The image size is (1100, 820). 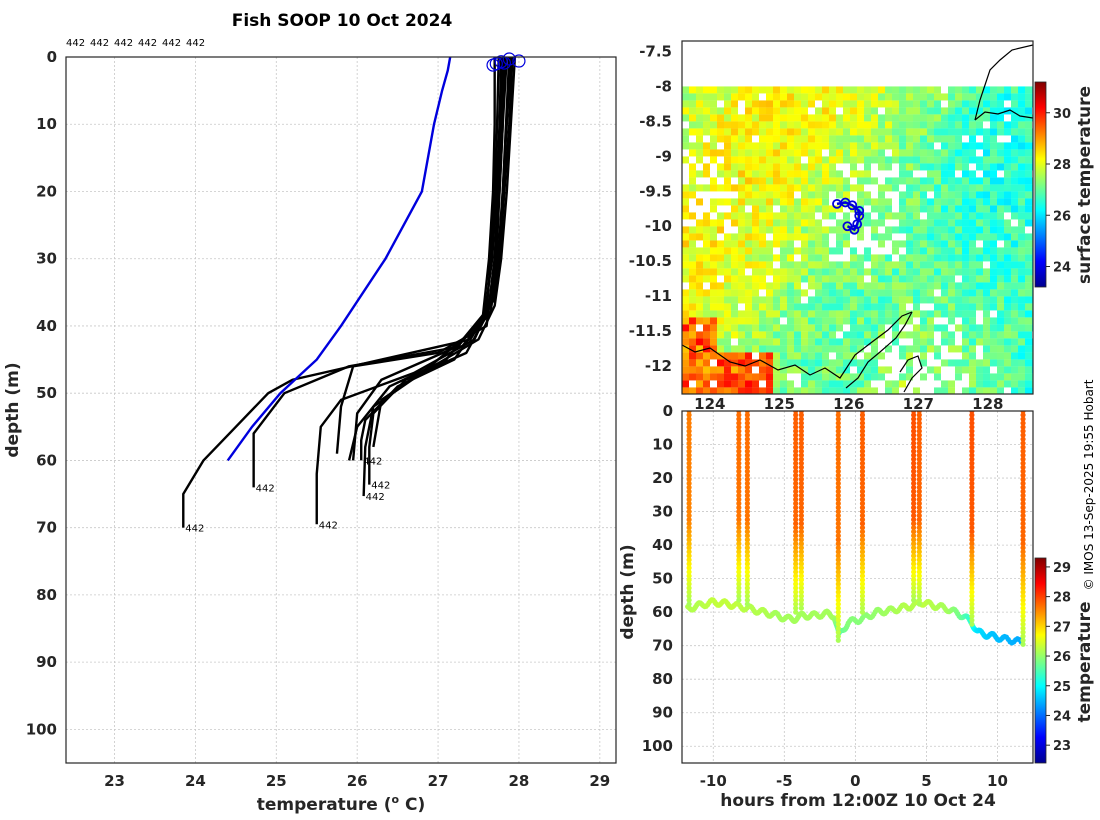 I want to click on temperature-colorbar-tick-label: 26, so click(x=1062, y=657).